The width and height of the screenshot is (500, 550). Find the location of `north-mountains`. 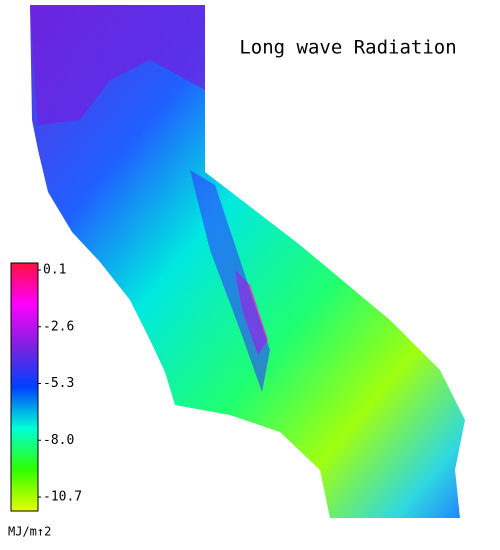

north-mountains is located at coordinates (117, 65).